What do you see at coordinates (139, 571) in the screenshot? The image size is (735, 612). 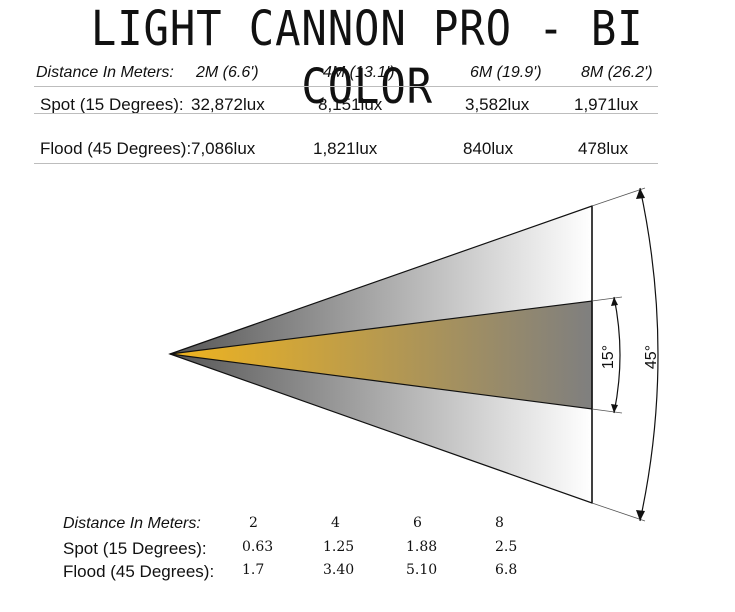 I see `bottom-flood-label: Flood (45 Degrees):` at bounding box center [139, 571].